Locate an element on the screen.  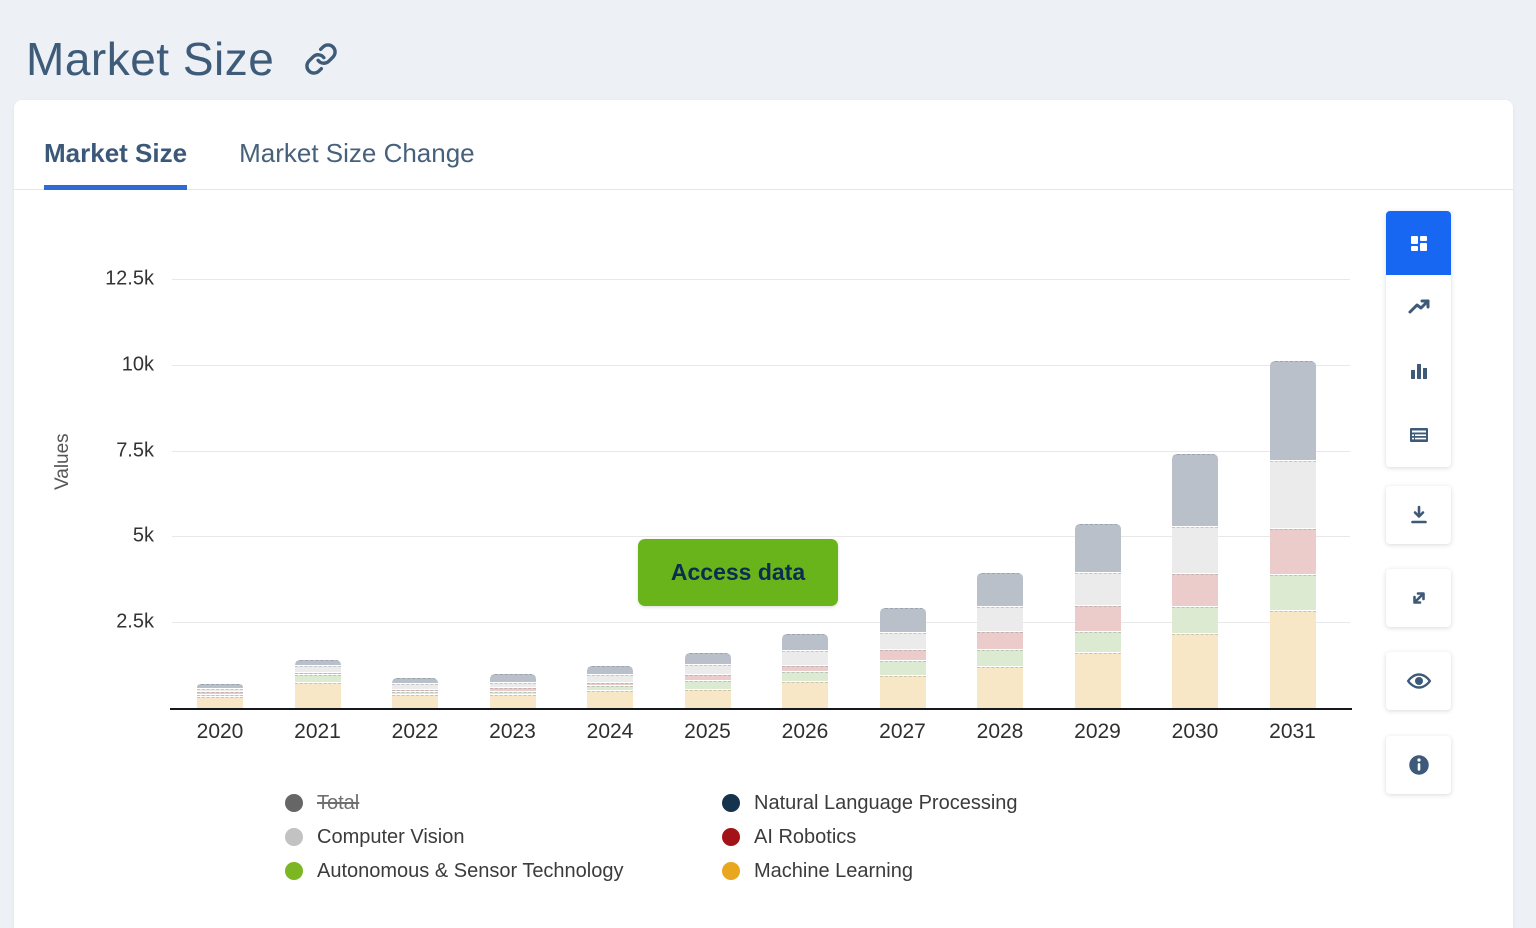
legend-item: Computer Vision is located at coordinates (454, 837).